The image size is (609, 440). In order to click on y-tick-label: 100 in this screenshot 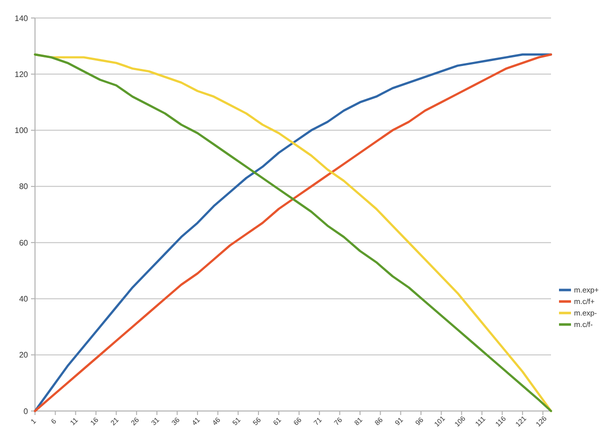, I will do `click(21, 131)`.